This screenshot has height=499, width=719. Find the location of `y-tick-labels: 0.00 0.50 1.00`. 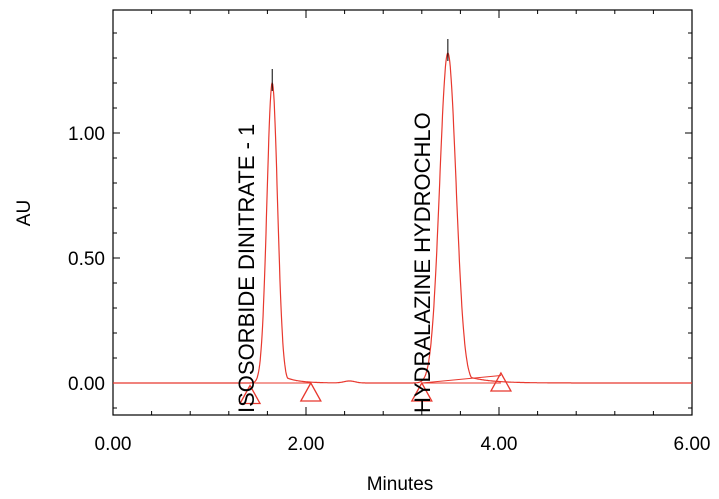

y-tick-labels: 0.00 0.50 1.00 is located at coordinates (86, 259).